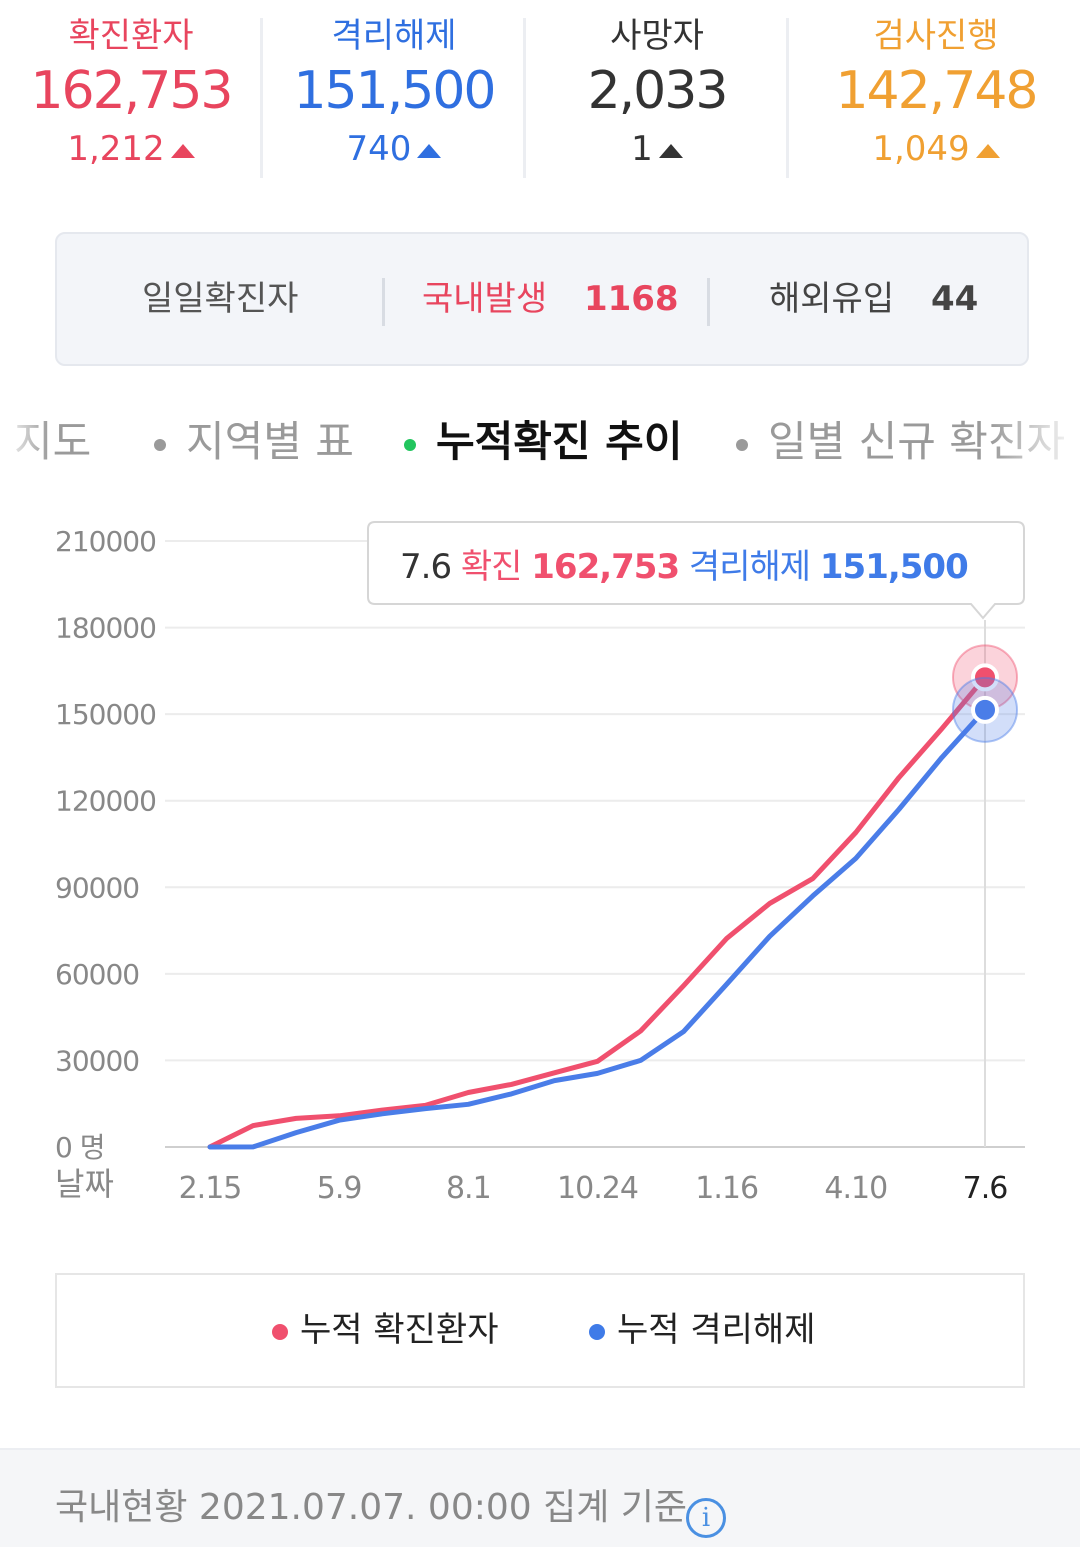  I want to click on y-tick-label: 120000, so click(105, 801).